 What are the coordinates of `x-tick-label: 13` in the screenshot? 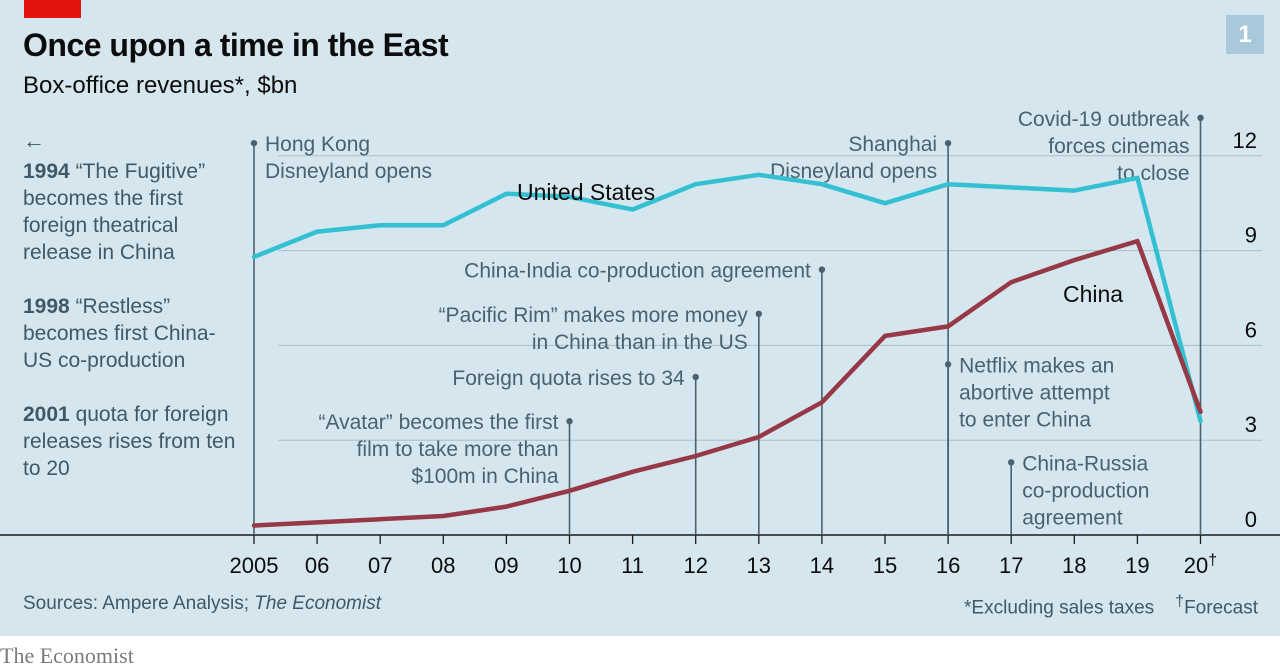 It's located at (759, 565).